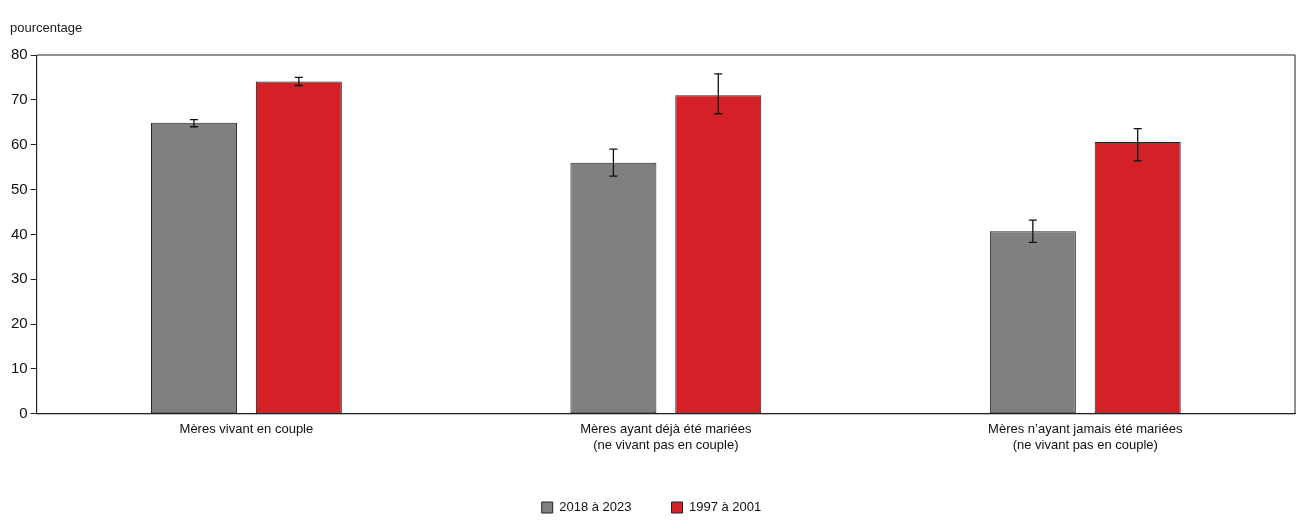 This screenshot has width=1307, height=529. What do you see at coordinates (19, 54) in the screenshot?
I see `y-tick-label: 80` at bounding box center [19, 54].